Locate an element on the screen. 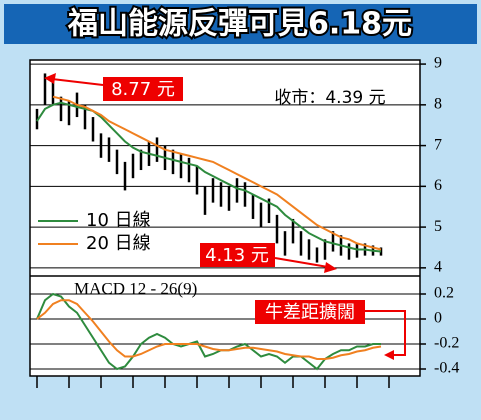  title-bar is located at coordinates (240, 24).